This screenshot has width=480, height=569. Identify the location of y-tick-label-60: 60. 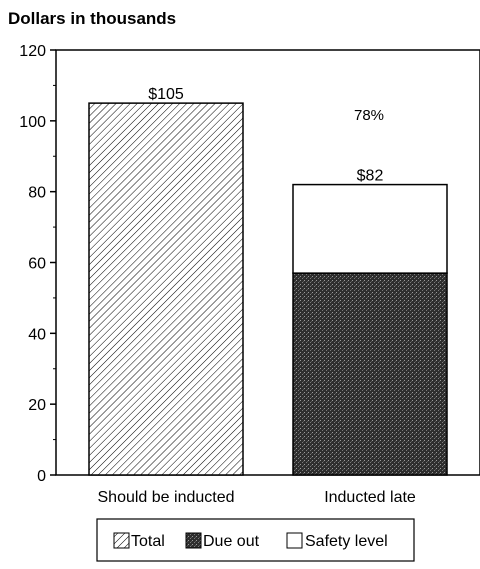
(37, 264).